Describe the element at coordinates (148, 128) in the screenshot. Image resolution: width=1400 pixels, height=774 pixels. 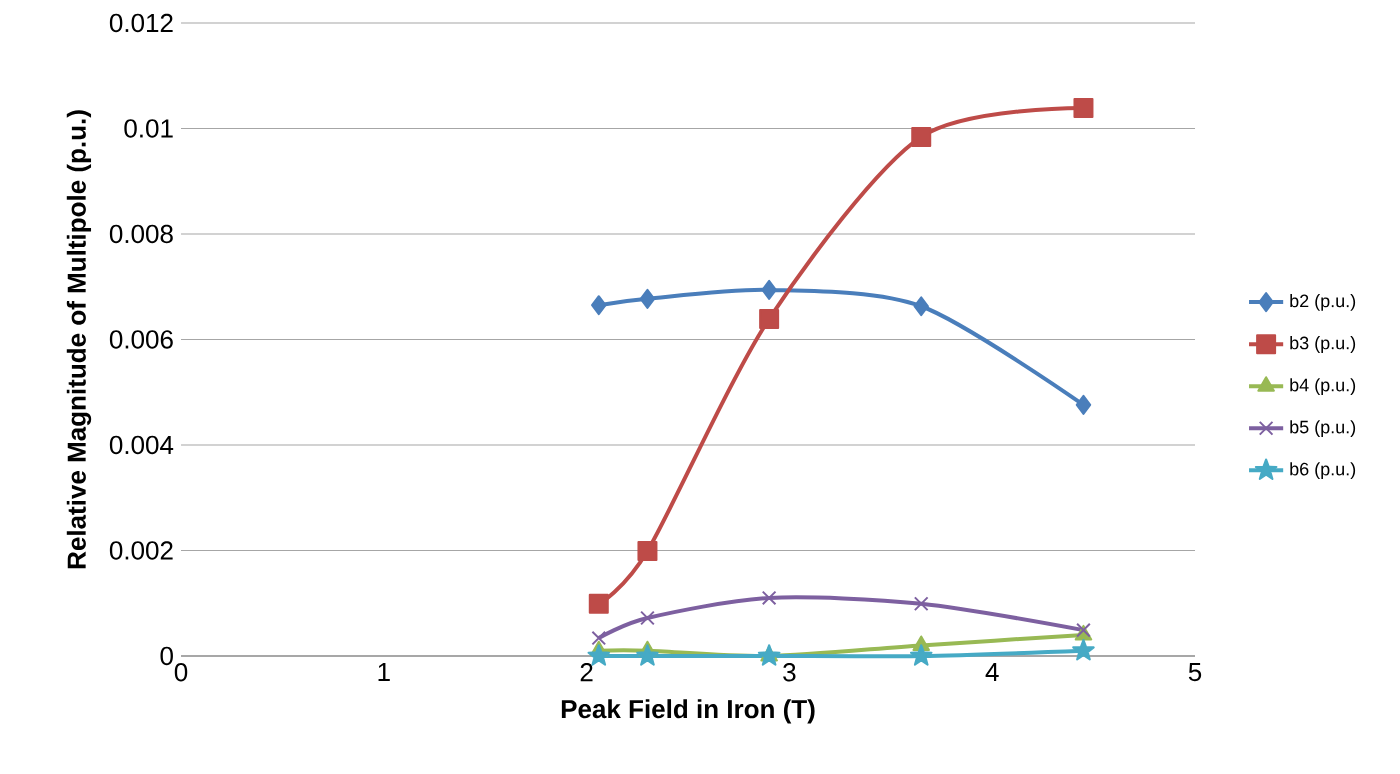
I see `y-tick-label: 0.01` at that location.